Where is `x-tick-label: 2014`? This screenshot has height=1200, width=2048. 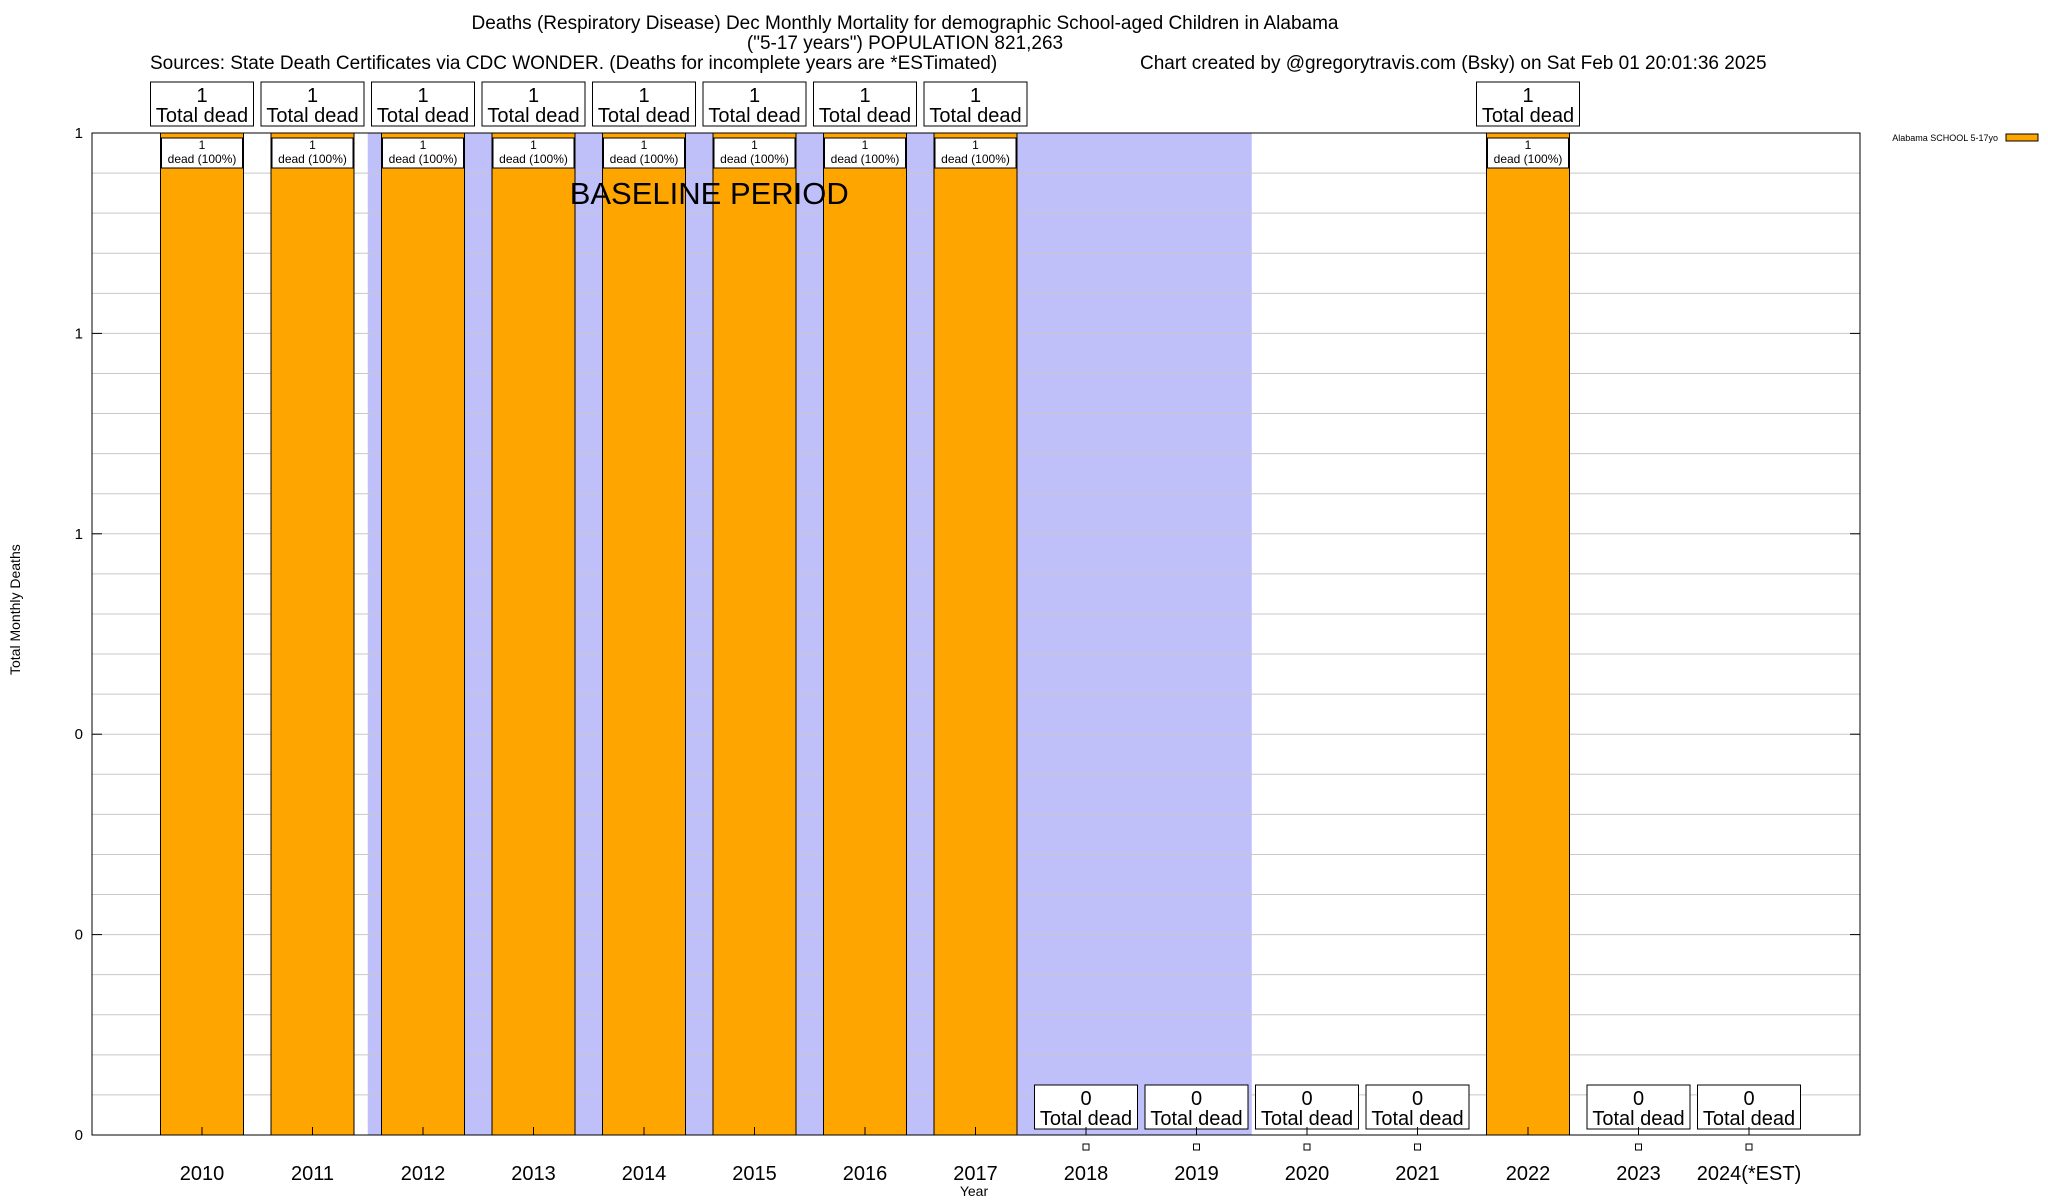 x-tick-label: 2014 is located at coordinates (644, 1174).